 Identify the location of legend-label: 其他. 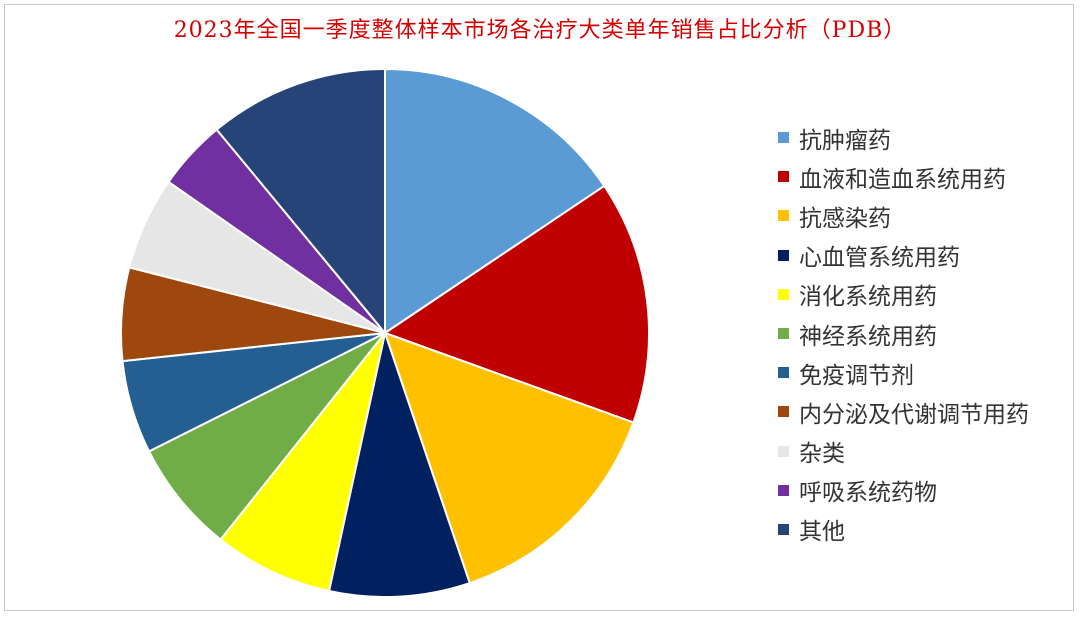
(822, 532).